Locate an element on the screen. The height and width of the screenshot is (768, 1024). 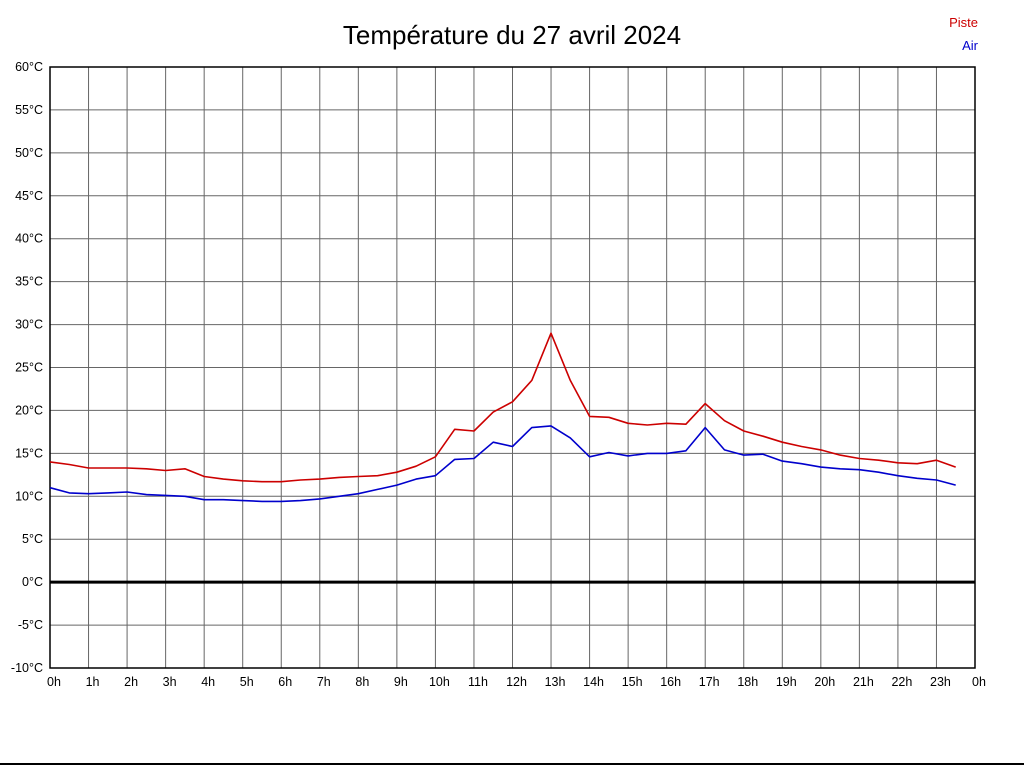
x-tick-label: 22h is located at coordinates (901, 682).